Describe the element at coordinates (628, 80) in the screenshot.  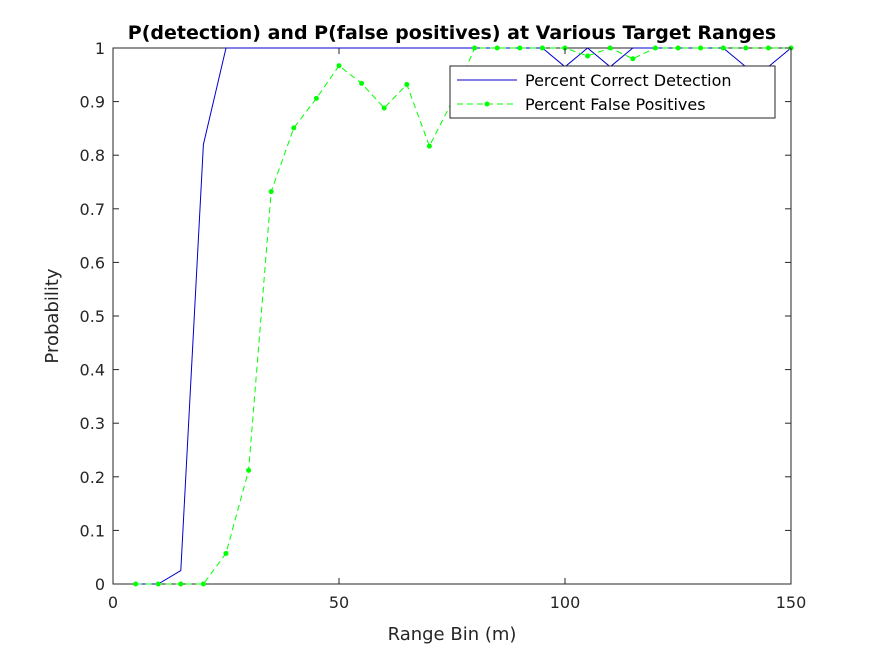
I see `legend-label-detection: Percent Correct Detection` at that location.